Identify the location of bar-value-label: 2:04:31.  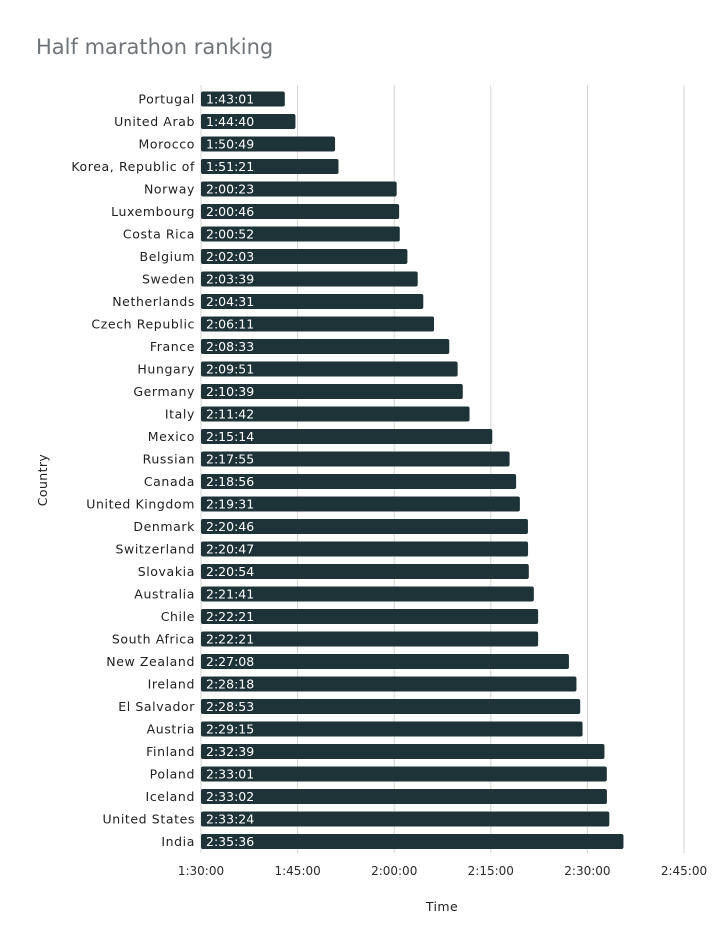
(230, 301).